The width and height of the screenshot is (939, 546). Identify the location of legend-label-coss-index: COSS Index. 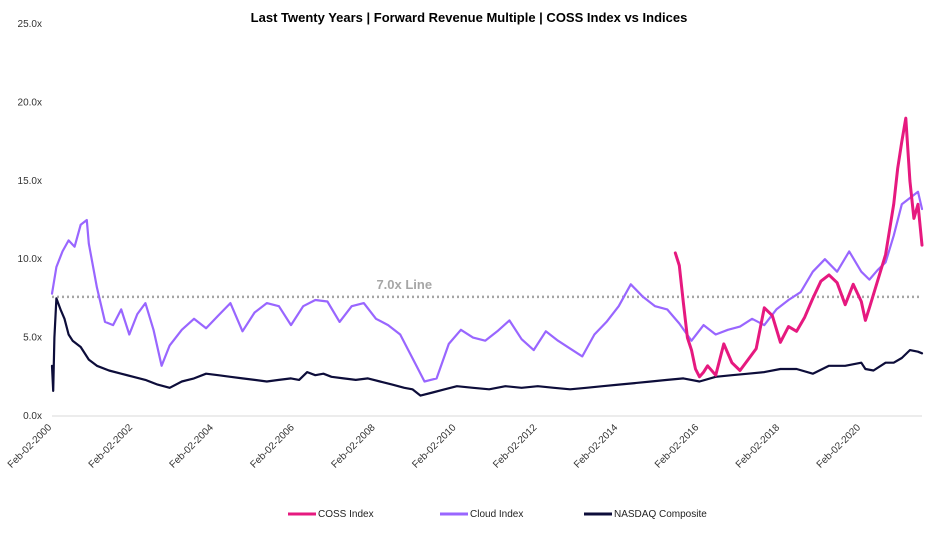
(346, 514).